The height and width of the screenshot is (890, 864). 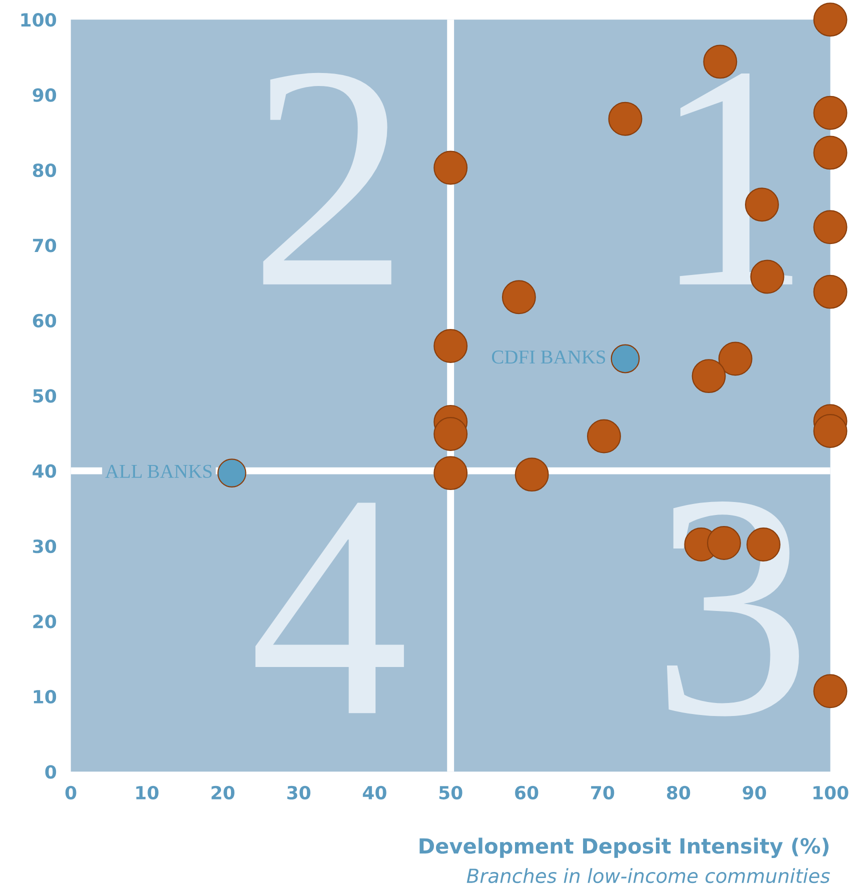 I want to click on annotation: 4, so click(x=329, y=608).